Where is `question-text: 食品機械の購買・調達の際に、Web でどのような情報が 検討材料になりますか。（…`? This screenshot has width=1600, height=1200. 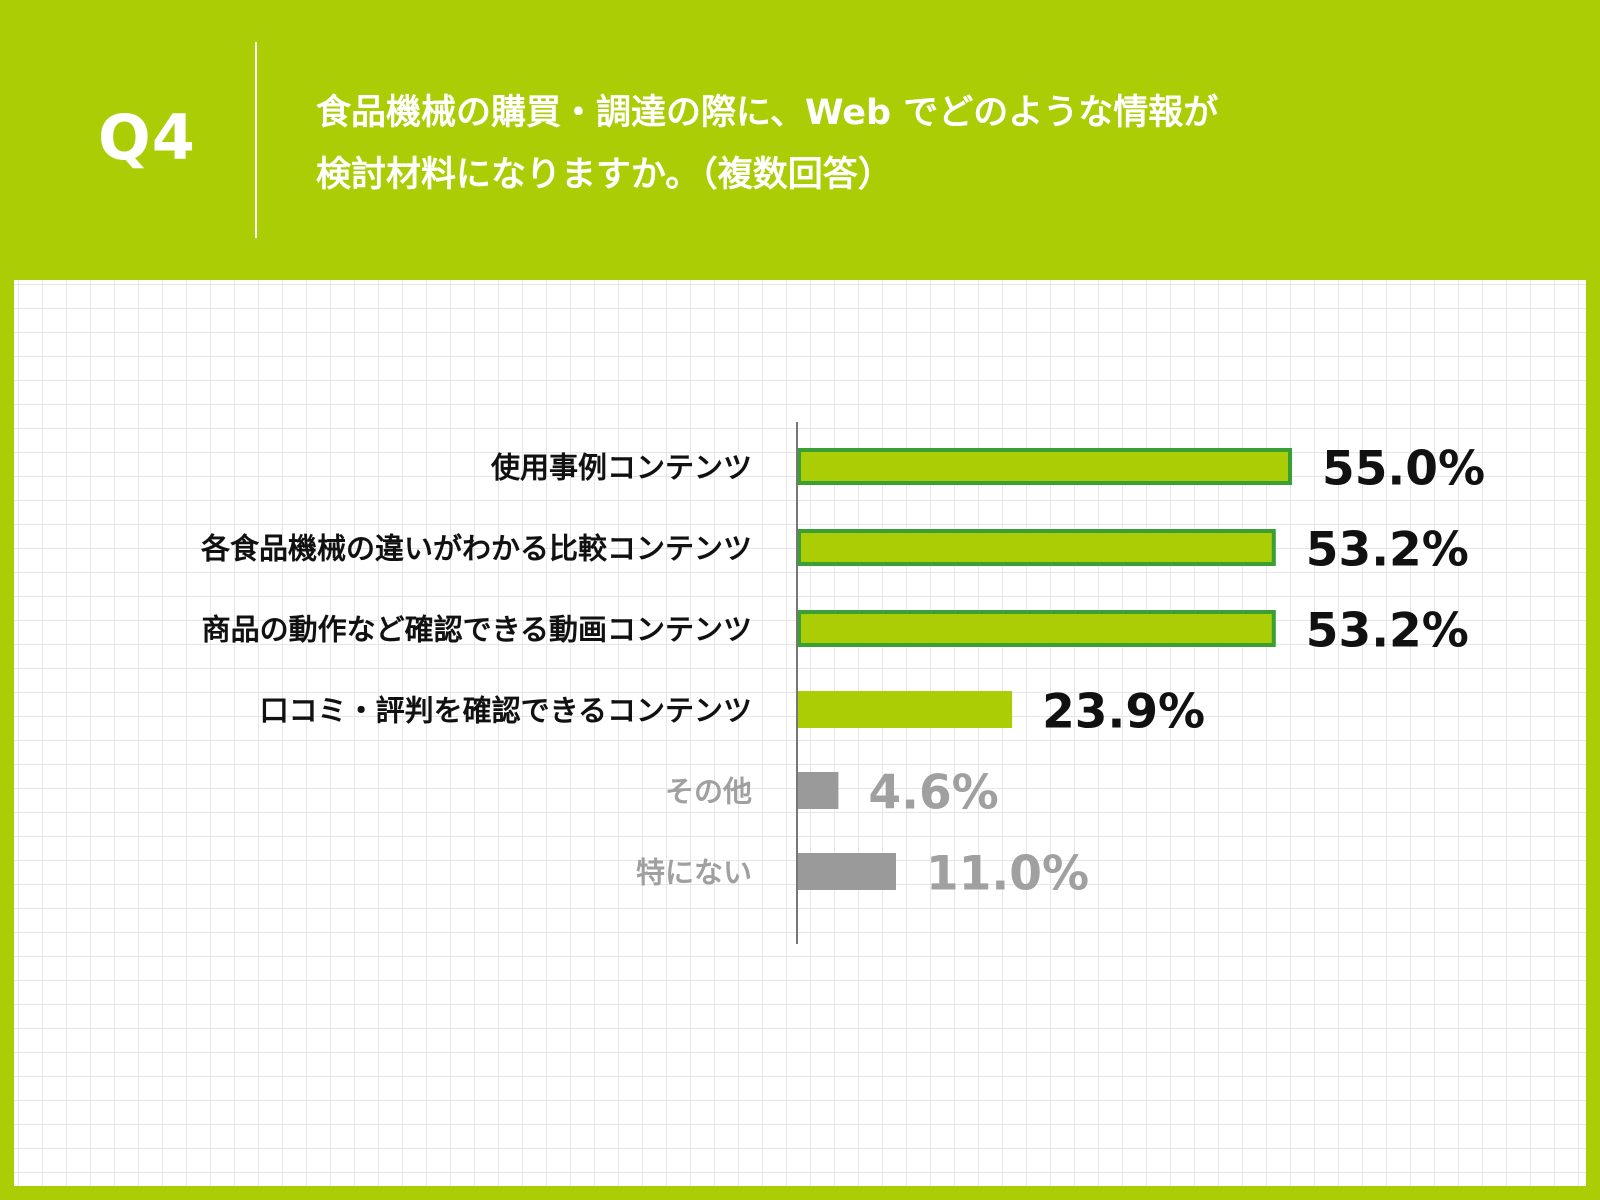 question-text: 食品機械の購買・調達の際に、Web でどのような情報が 検討材料になりますか。（… is located at coordinates (866, 144).